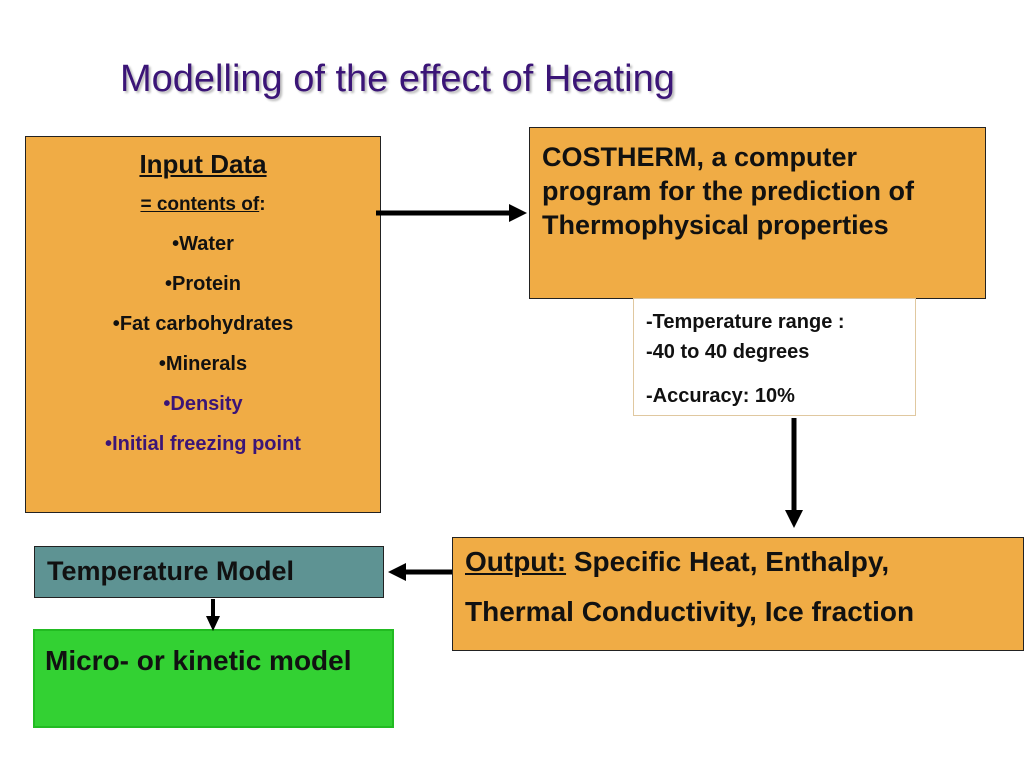 The width and height of the screenshot is (1024, 768). I want to click on list-item: •Fat carbohydrates, so click(203, 324).